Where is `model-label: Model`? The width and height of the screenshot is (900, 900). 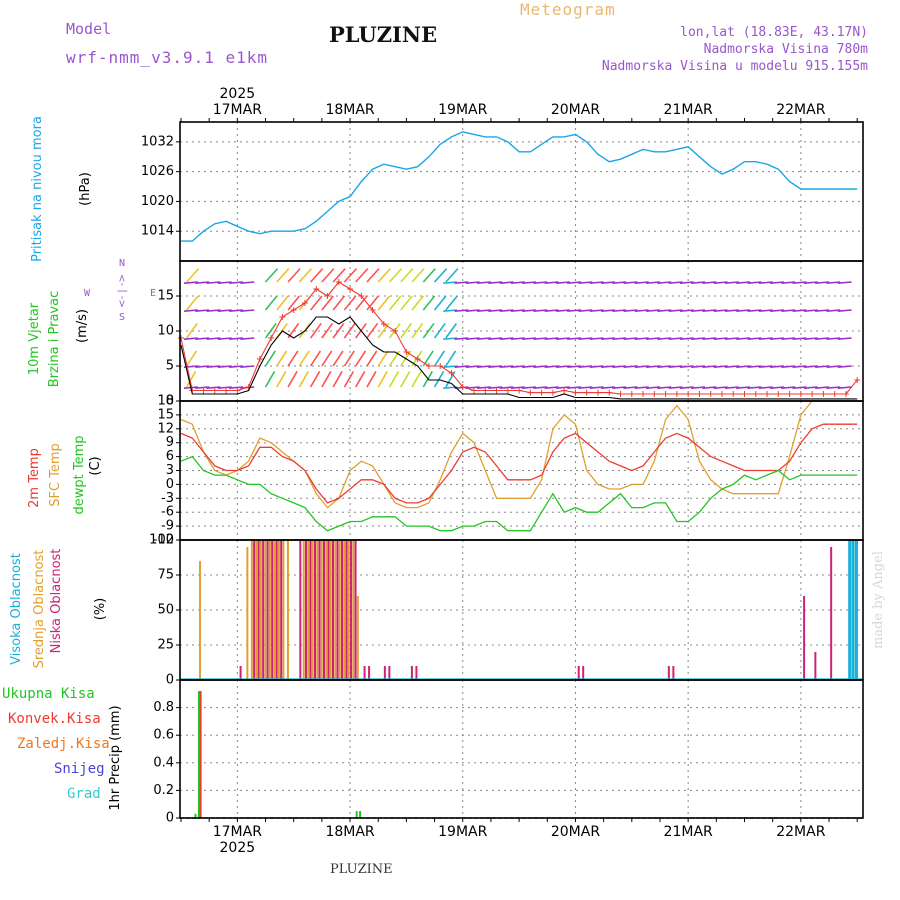
model-label: Model is located at coordinates (89, 29).